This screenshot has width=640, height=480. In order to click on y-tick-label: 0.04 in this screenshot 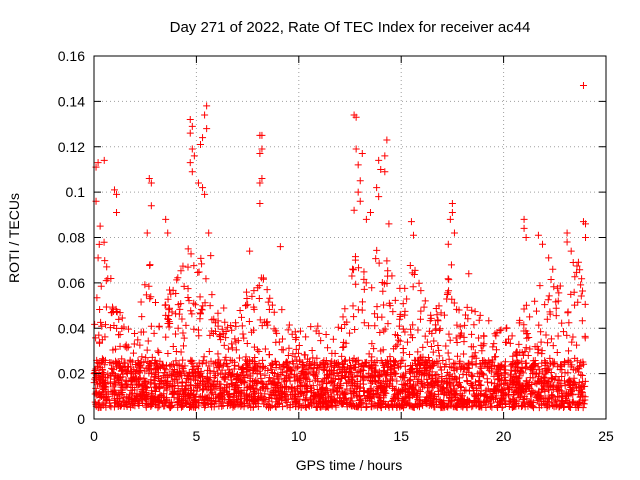, I will do `click(71, 328)`.